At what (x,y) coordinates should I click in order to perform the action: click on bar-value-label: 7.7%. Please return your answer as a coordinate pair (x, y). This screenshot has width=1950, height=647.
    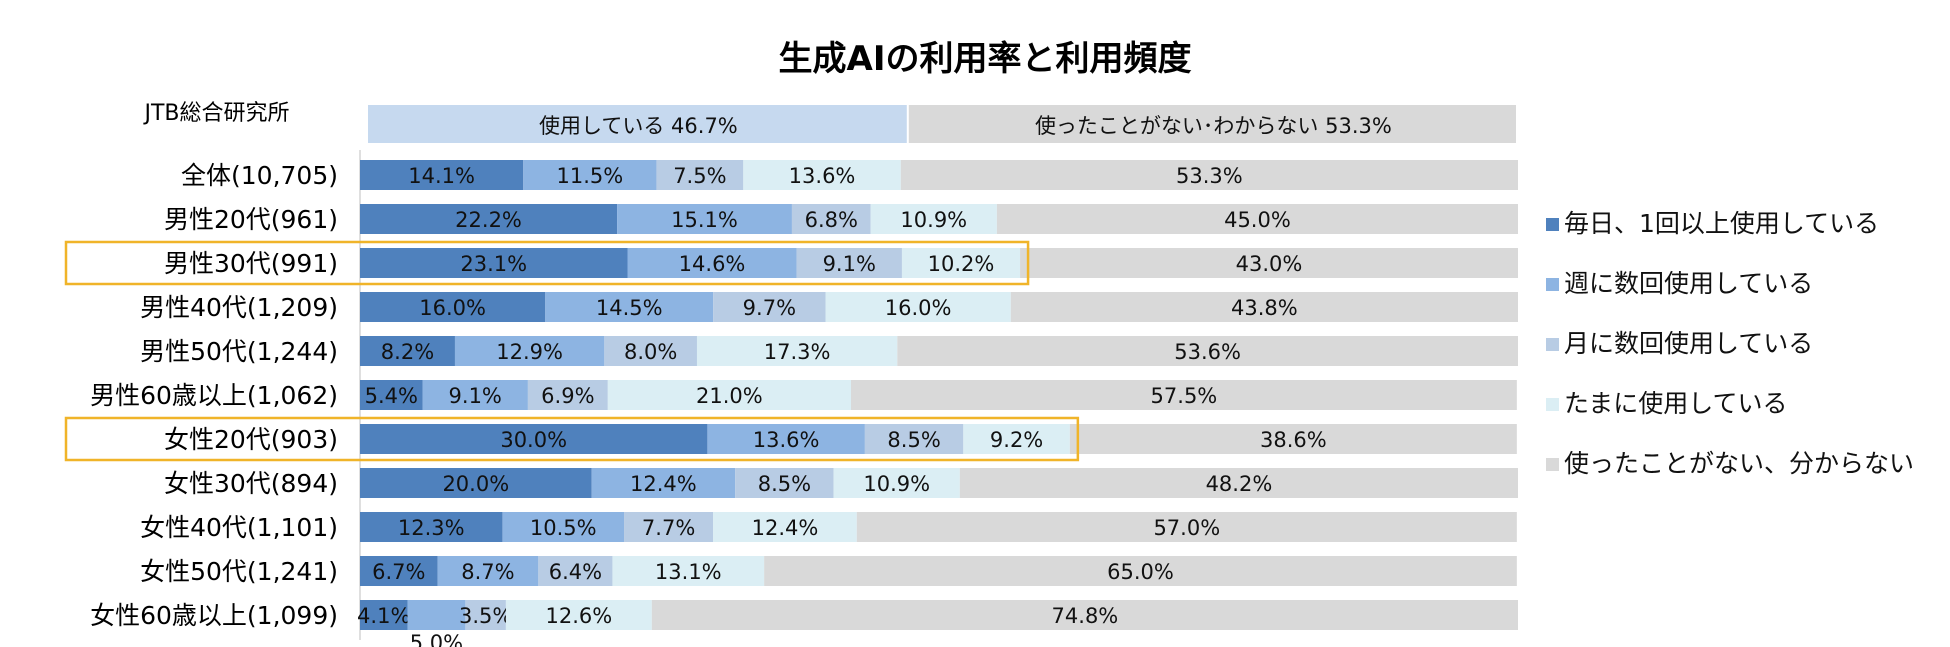
    Looking at the image, I should click on (668, 528).